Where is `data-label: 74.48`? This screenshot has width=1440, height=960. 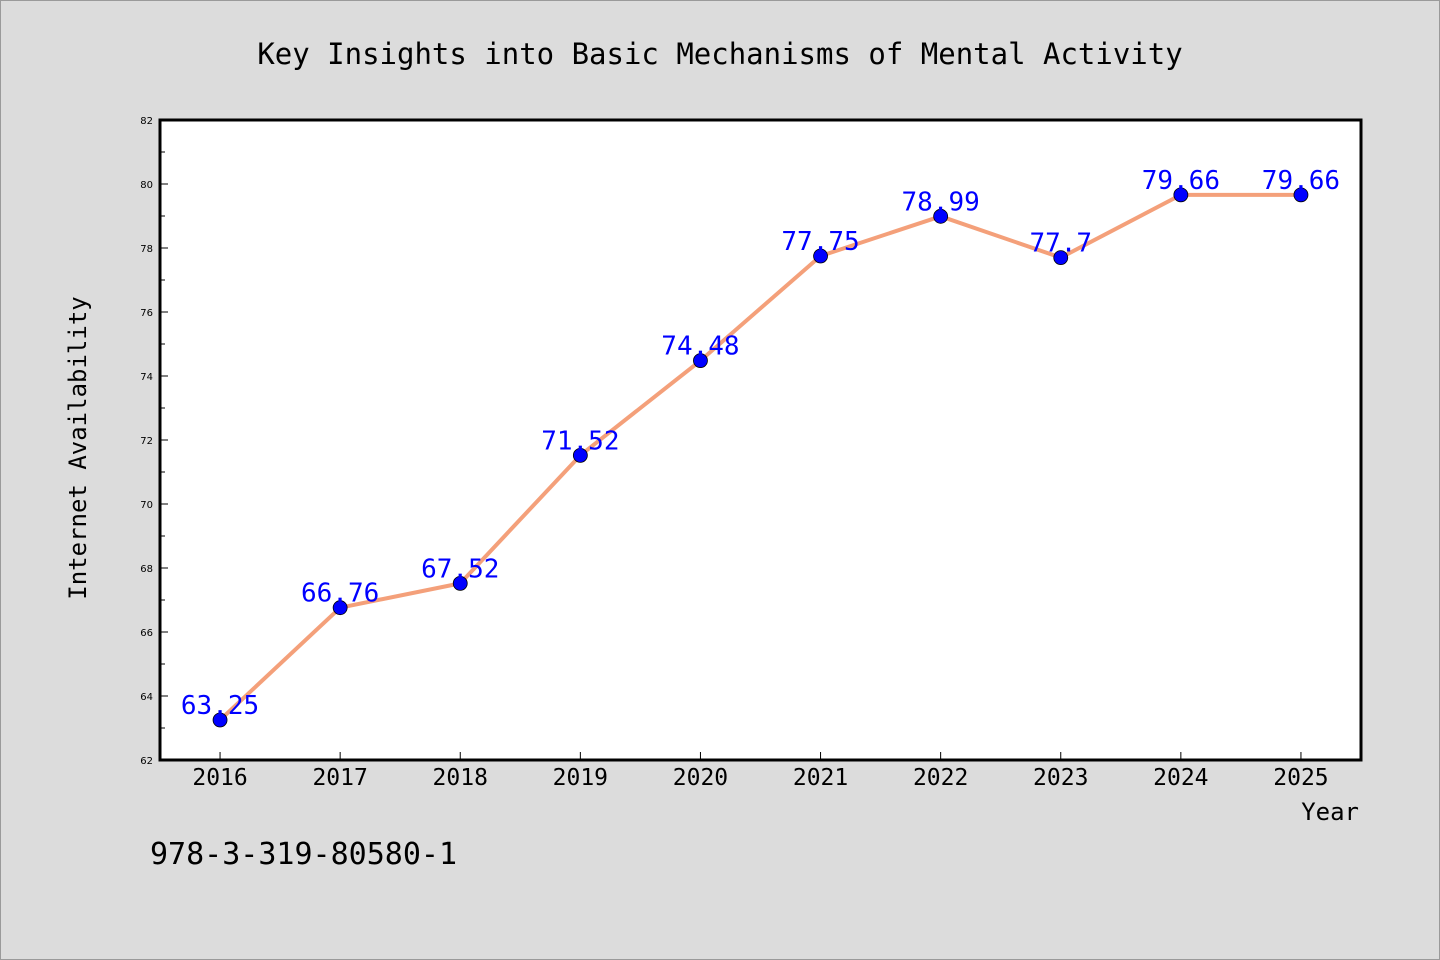 data-label: 74.48 is located at coordinates (700, 347).